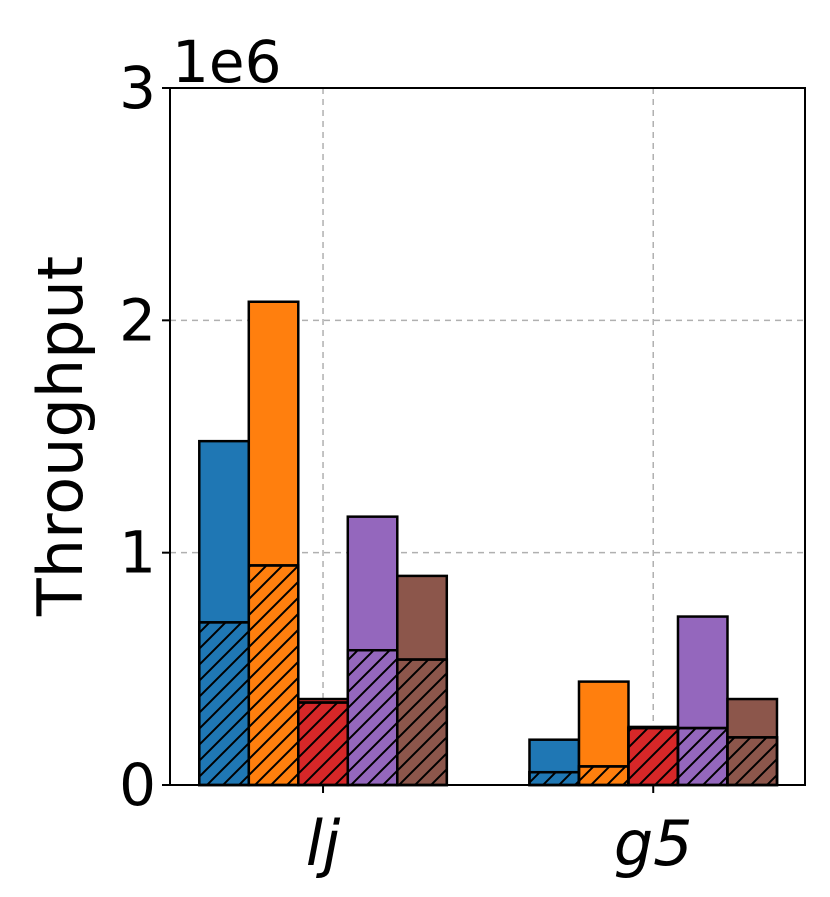  What do you see at coordinates (224, 704) in the screenshot?
I see `bar-series1-lj-hatch` at bounding box center [224, 704].